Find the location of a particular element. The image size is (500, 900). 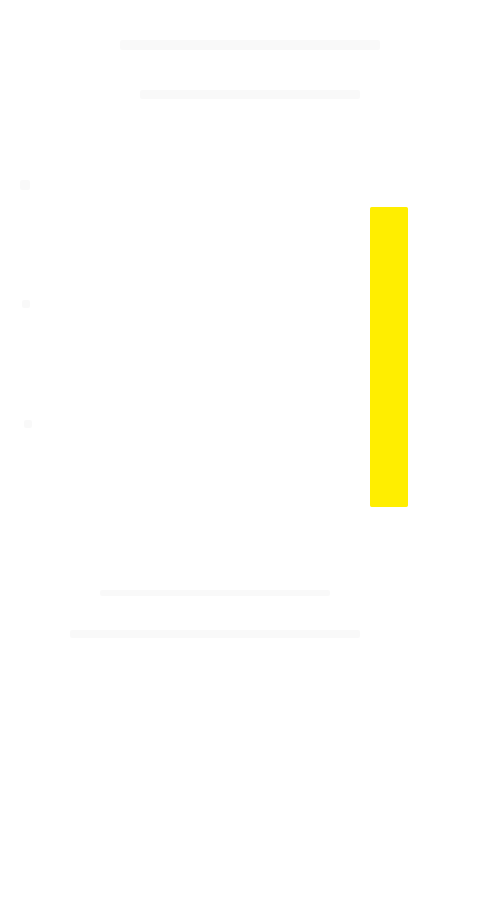

yellow-bar is located at coordinates (389, 357).